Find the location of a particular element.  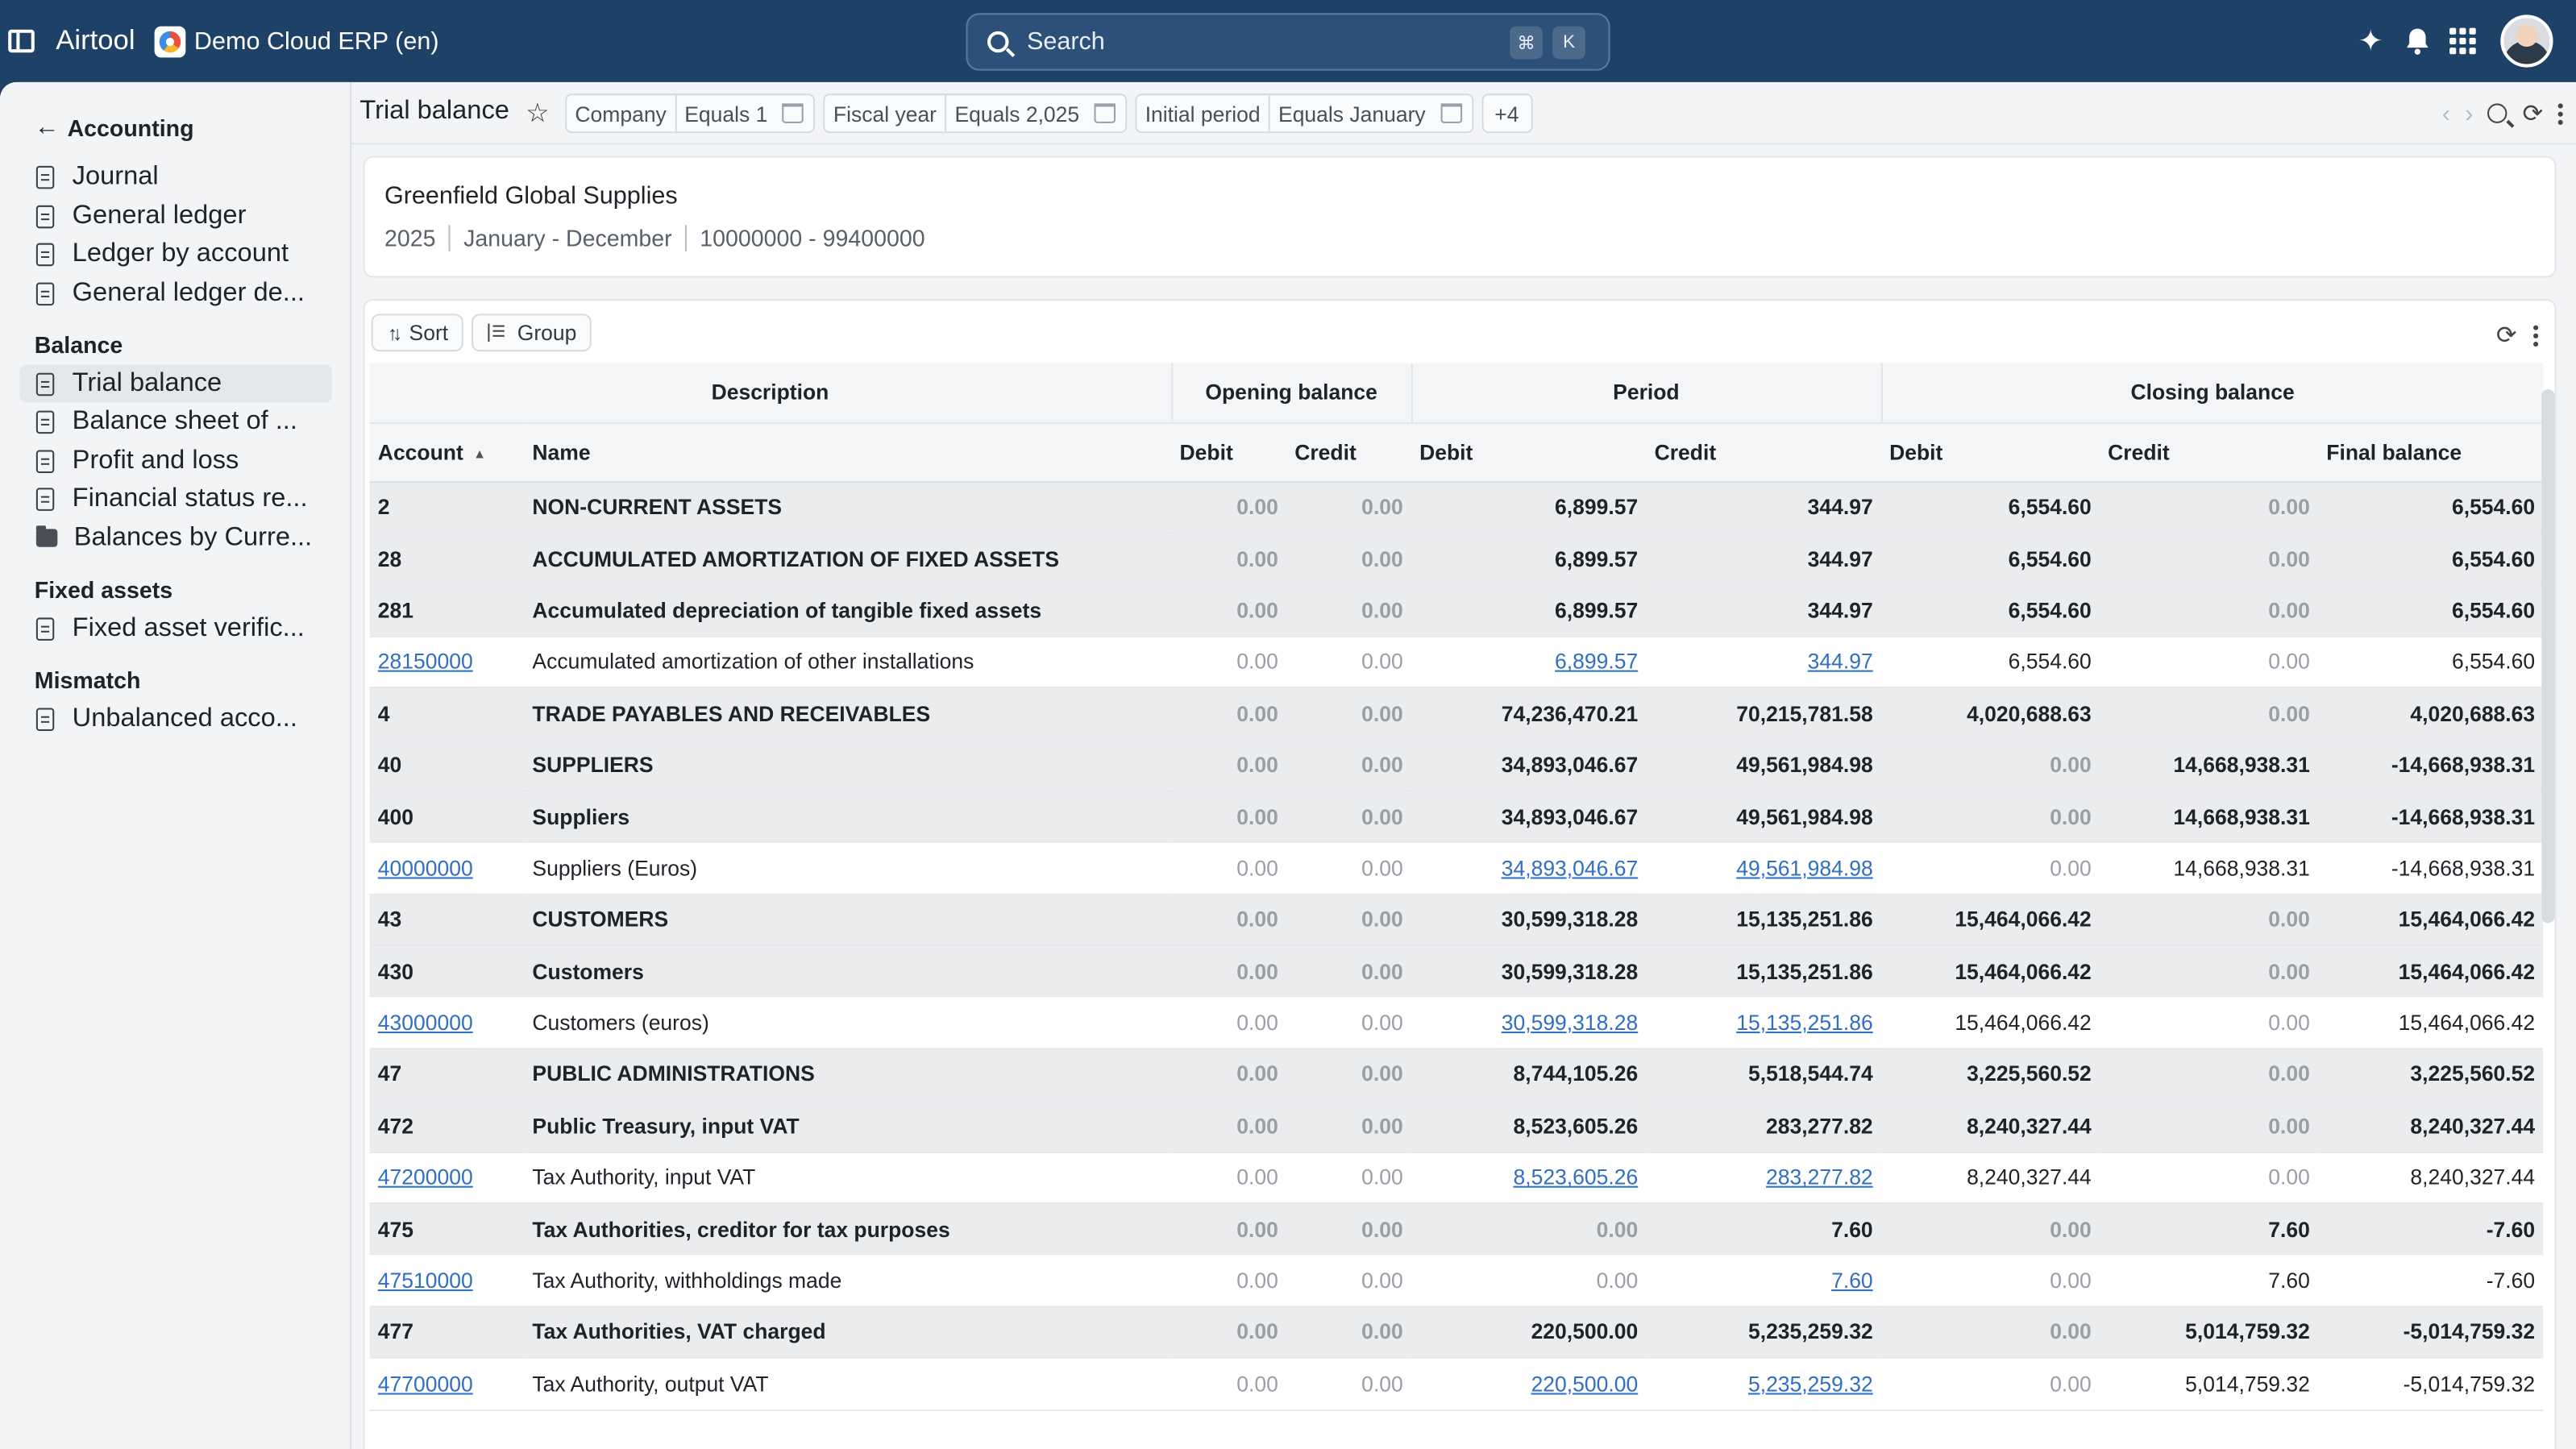

ai-sparkle-icon: ✦ is located at coordinates (2370, 41).